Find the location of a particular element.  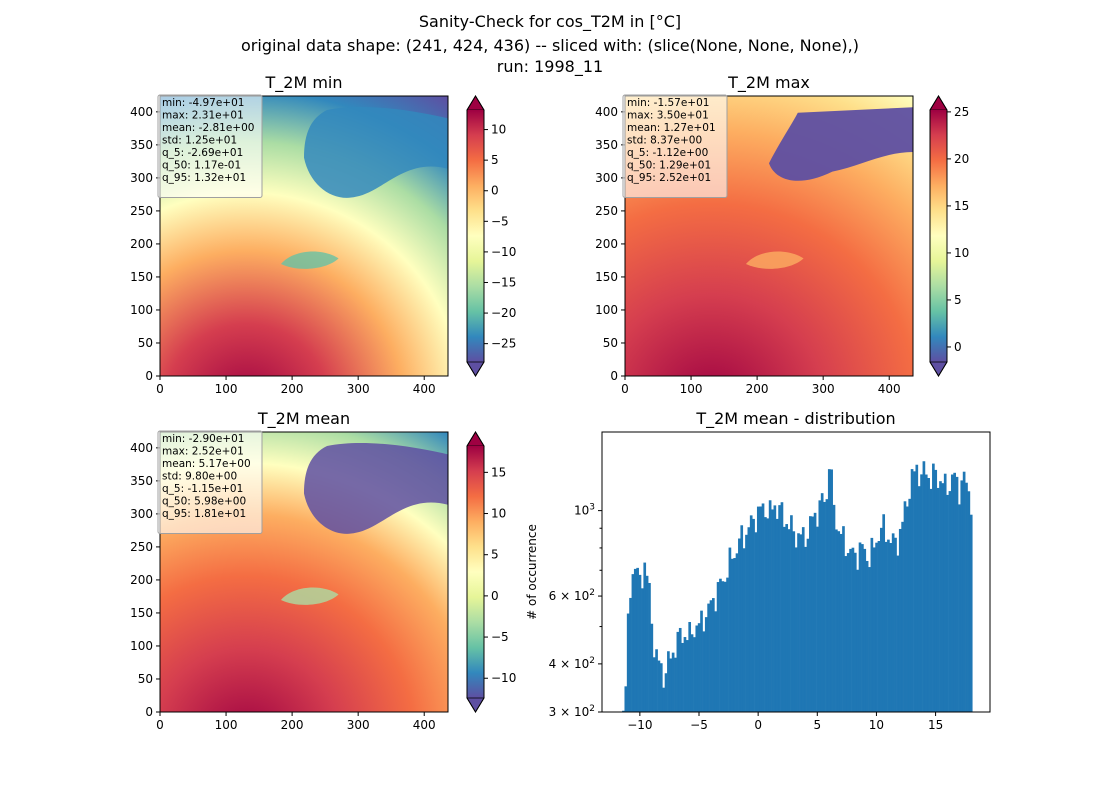

stats-line: q_50: 5.98e+00 is located at coordinates (204, 502).